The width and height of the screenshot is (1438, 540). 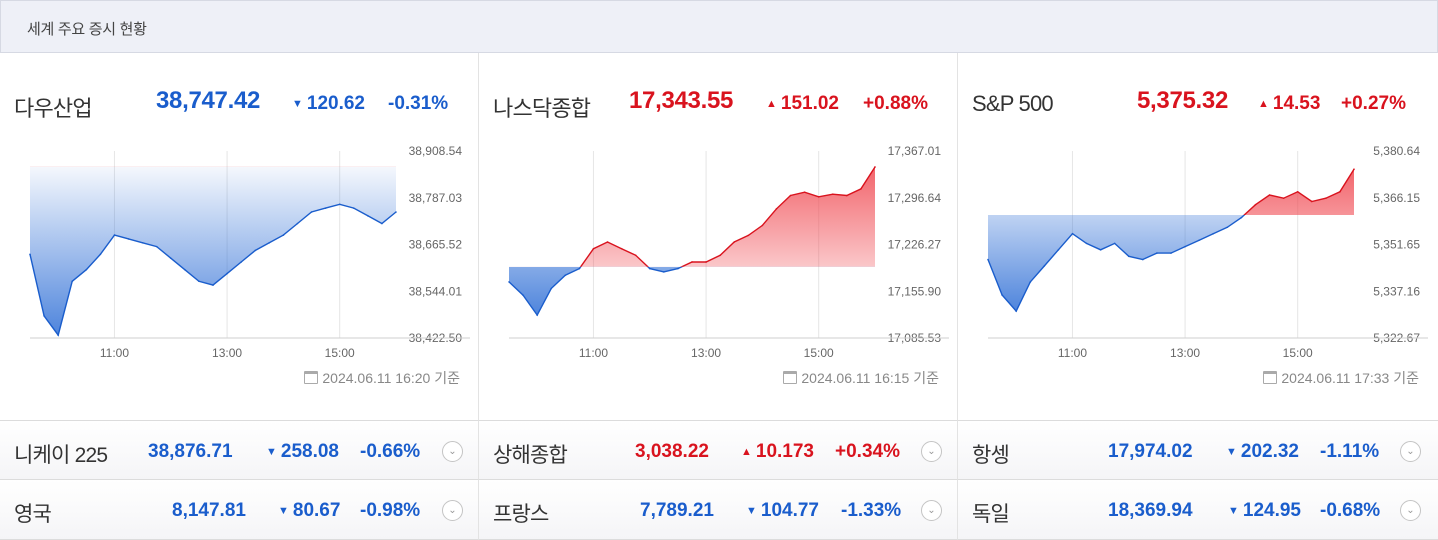 I want to click on y-tick-label: 17,367.01, so click(x=915, y=151).